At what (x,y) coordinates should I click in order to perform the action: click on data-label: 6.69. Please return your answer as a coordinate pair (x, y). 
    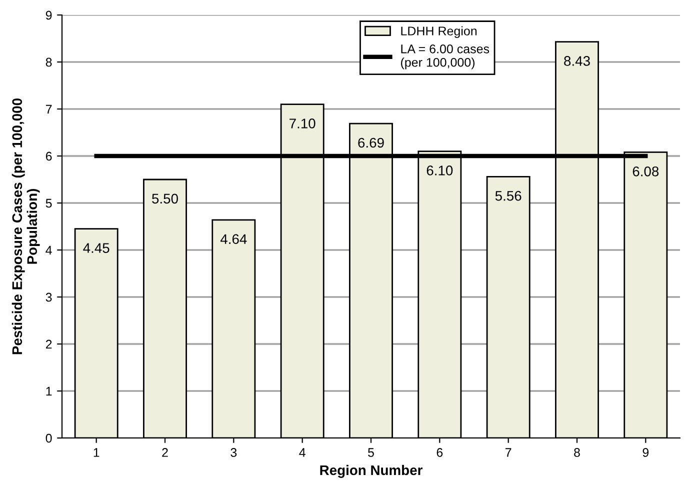
    Looking at the image, I should click on (371, 143).